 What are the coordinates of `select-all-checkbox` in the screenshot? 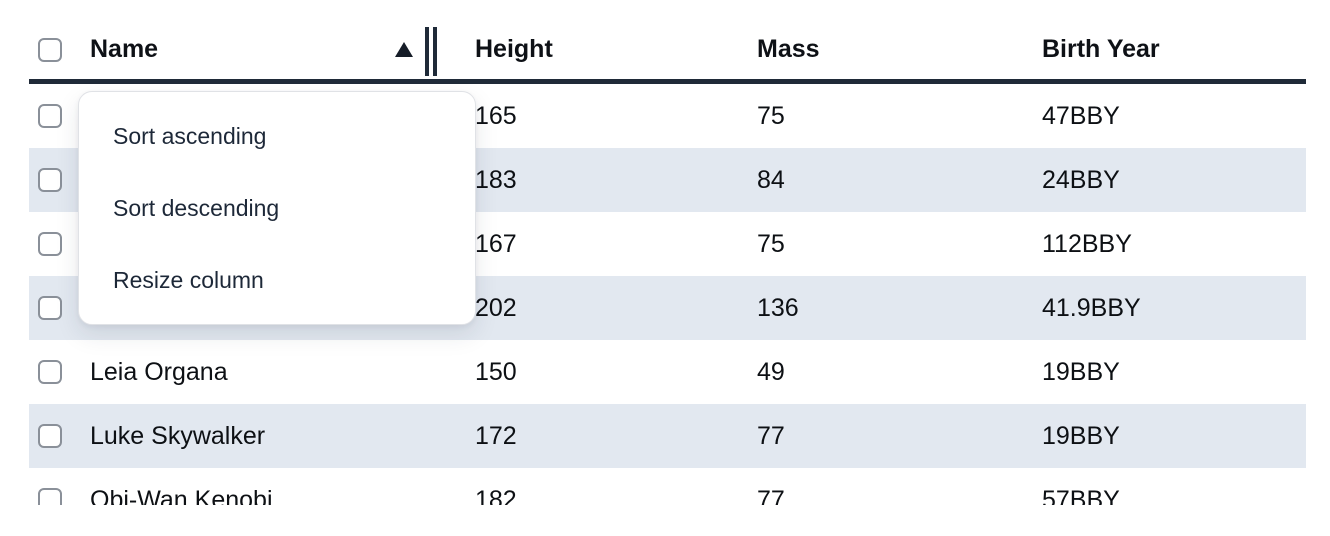 It's located at (50, 49).